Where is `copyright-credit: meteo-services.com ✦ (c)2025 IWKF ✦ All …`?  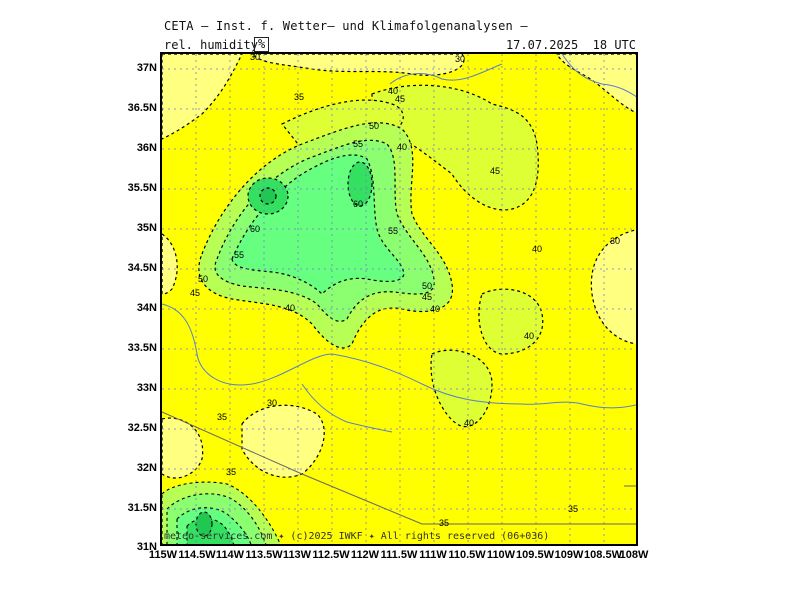 copyright-credit: meteo-services.com ✦ (c)2025 IWKF ✦ All … is located at coordinates (357, 536).